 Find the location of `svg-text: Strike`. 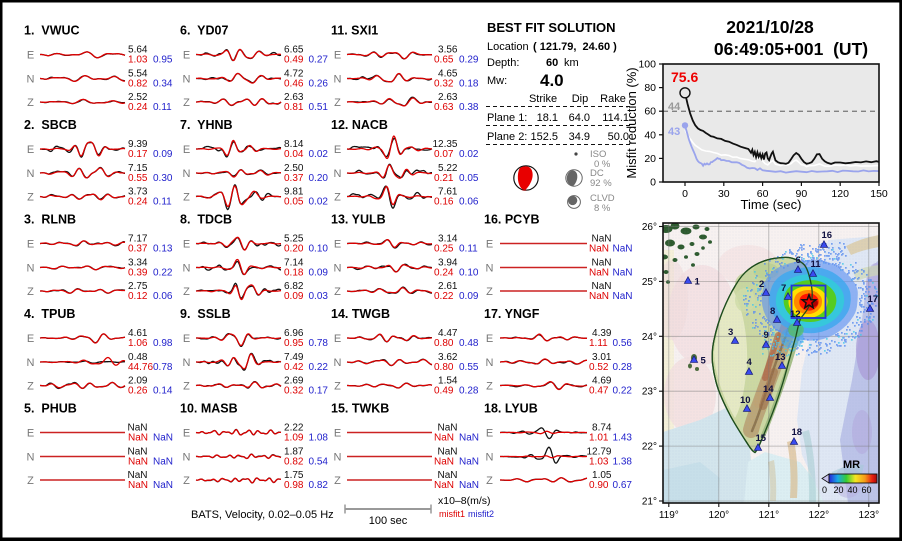

svg-text: Strike is located at coordinates (543, 99).